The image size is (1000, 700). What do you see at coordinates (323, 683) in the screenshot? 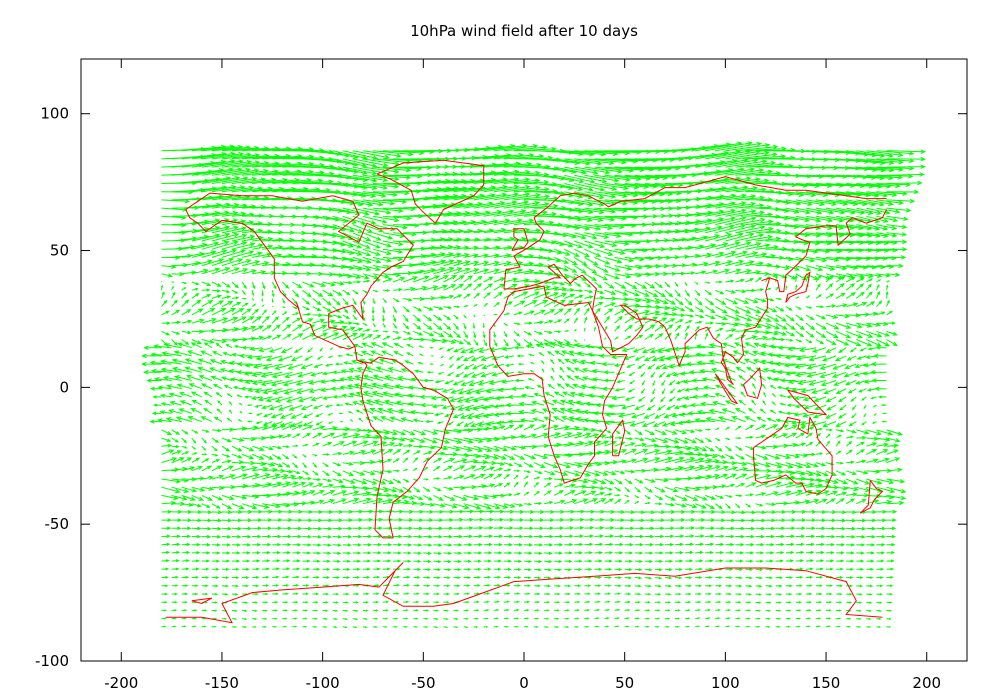
I see `x-tick-label: -100` at bounding box center [323, 683].